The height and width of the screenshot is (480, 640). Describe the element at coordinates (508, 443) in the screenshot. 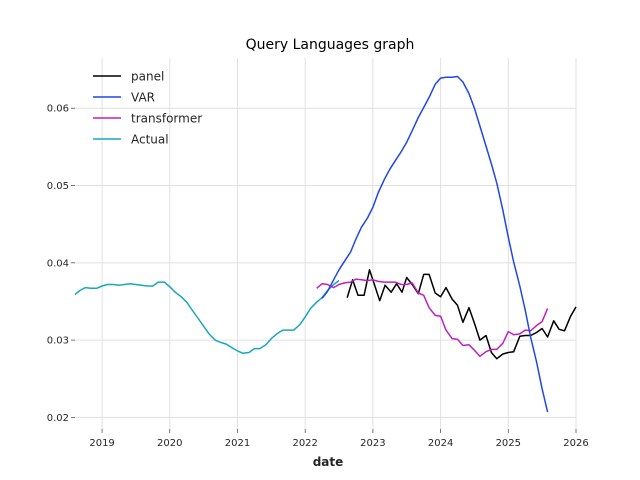

I see `x-tick-label: 2025` at that location.